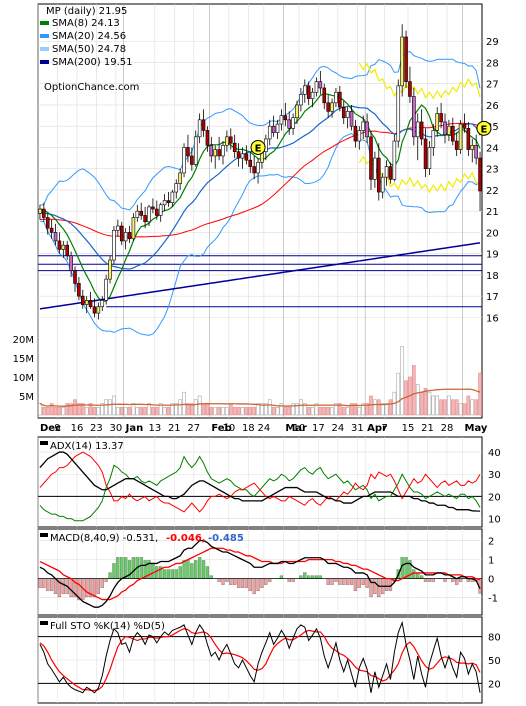  I want to click on price-tick-label: 27, so click(492, 85).